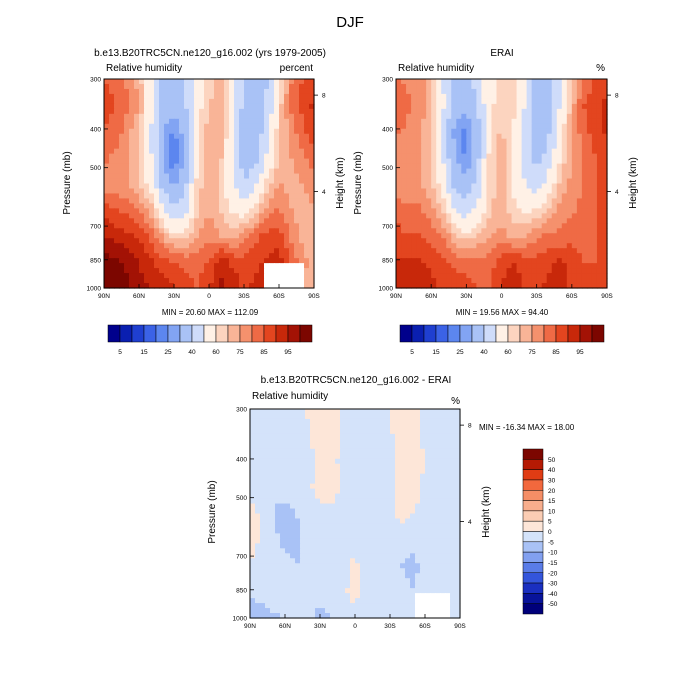  What do you see at coordinates (386, 289) in the screenshot?
I see `y-tick-label: 1000` at bounding box center [386, 289].